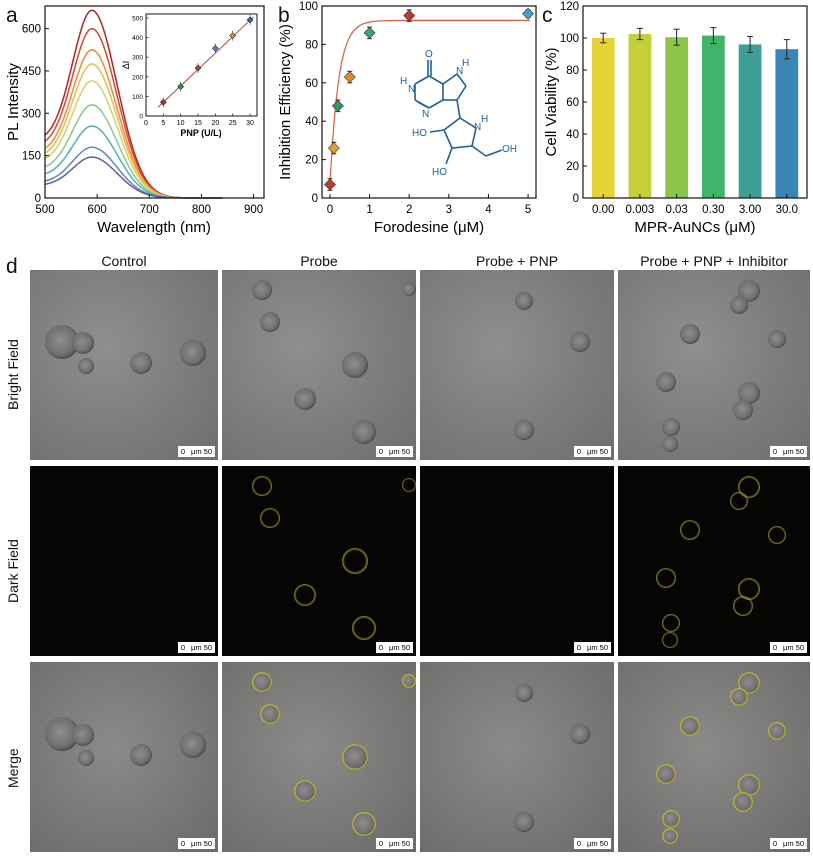  I want to click on inset-xtick-label: 5, so click(163, 123).